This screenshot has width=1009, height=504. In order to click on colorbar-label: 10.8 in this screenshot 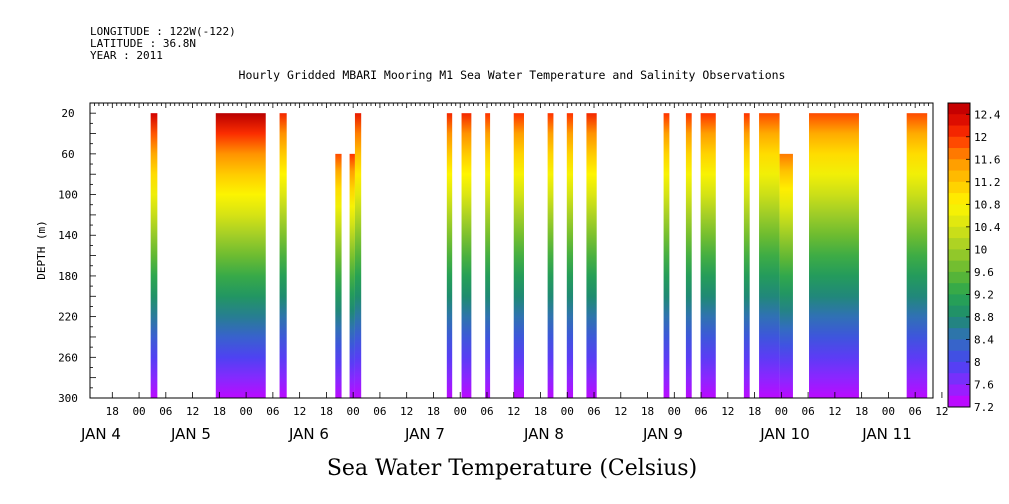, I will do `click(987, 204)`.